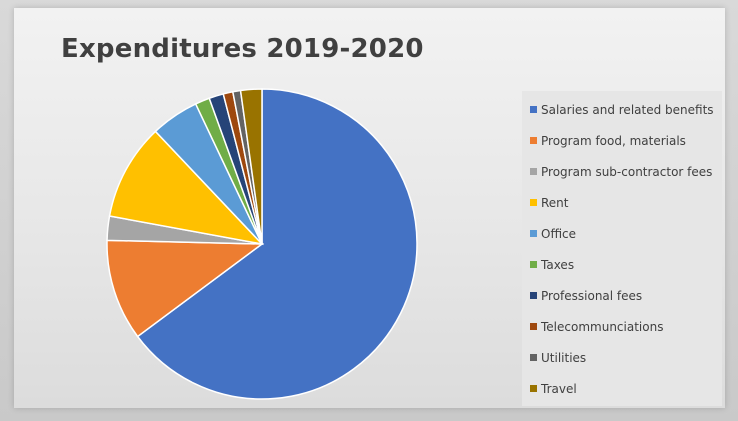  Describe the element at coordinates (602, 327) in the screenshot. I see `legend-label: Telecommunciations` at that location.